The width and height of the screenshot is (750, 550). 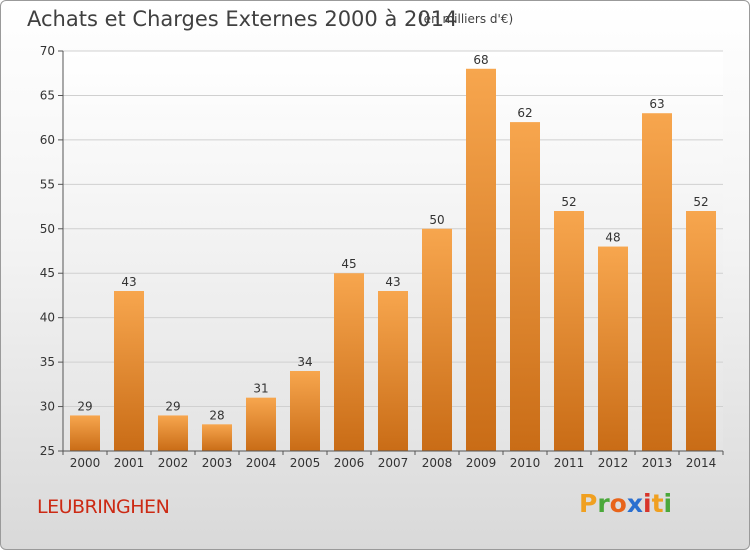 What do you see at coordinates (47, 140) in the screenshot?
I see `y-tick-label: 60` at bounding box center [47, 140].